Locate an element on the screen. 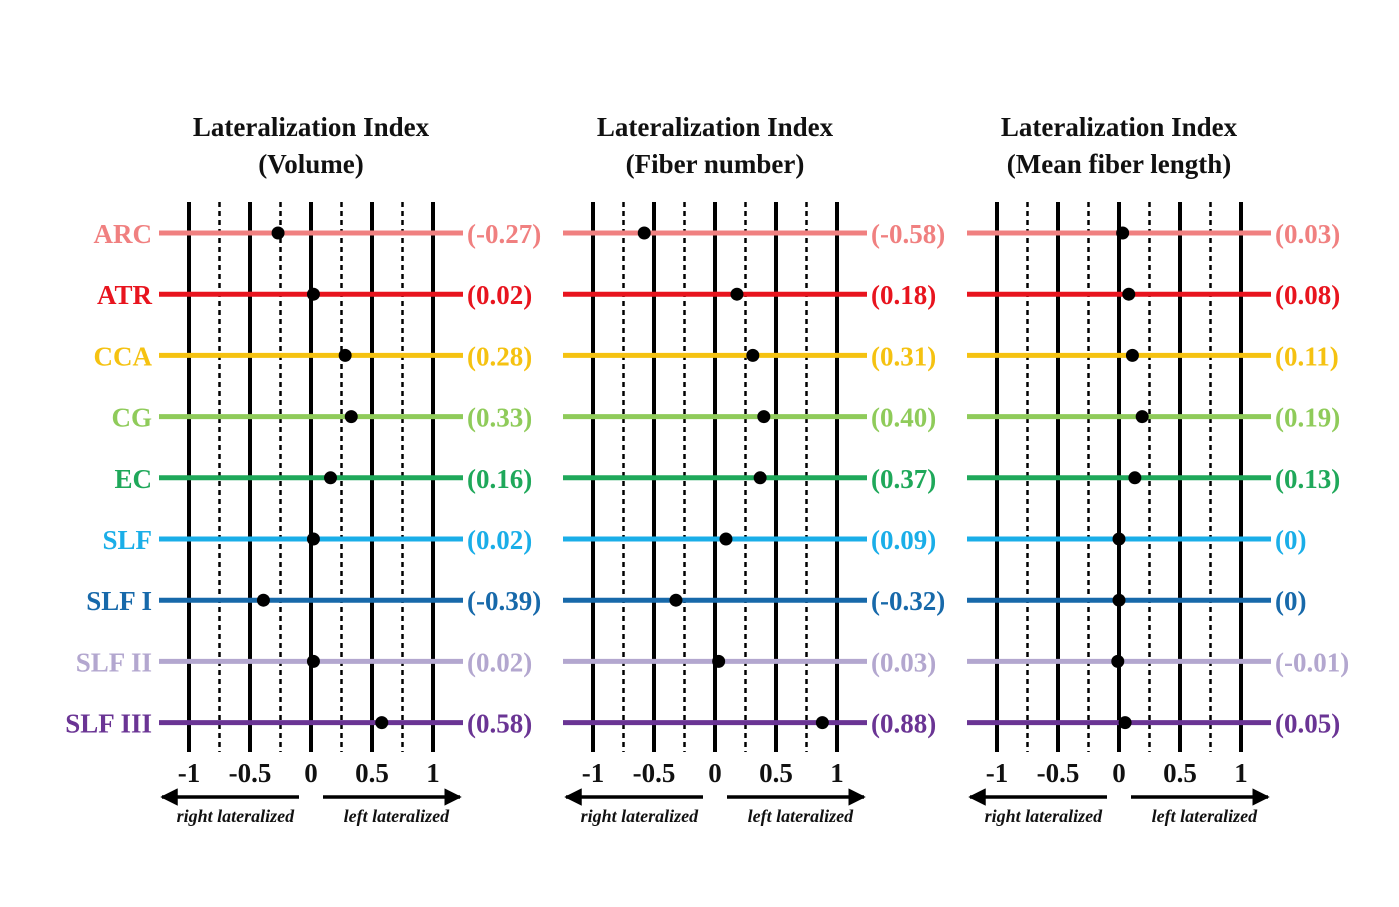 This screenshot has height=907, width=1399. value-label: (0.33) is located at coordinates (499, 418).